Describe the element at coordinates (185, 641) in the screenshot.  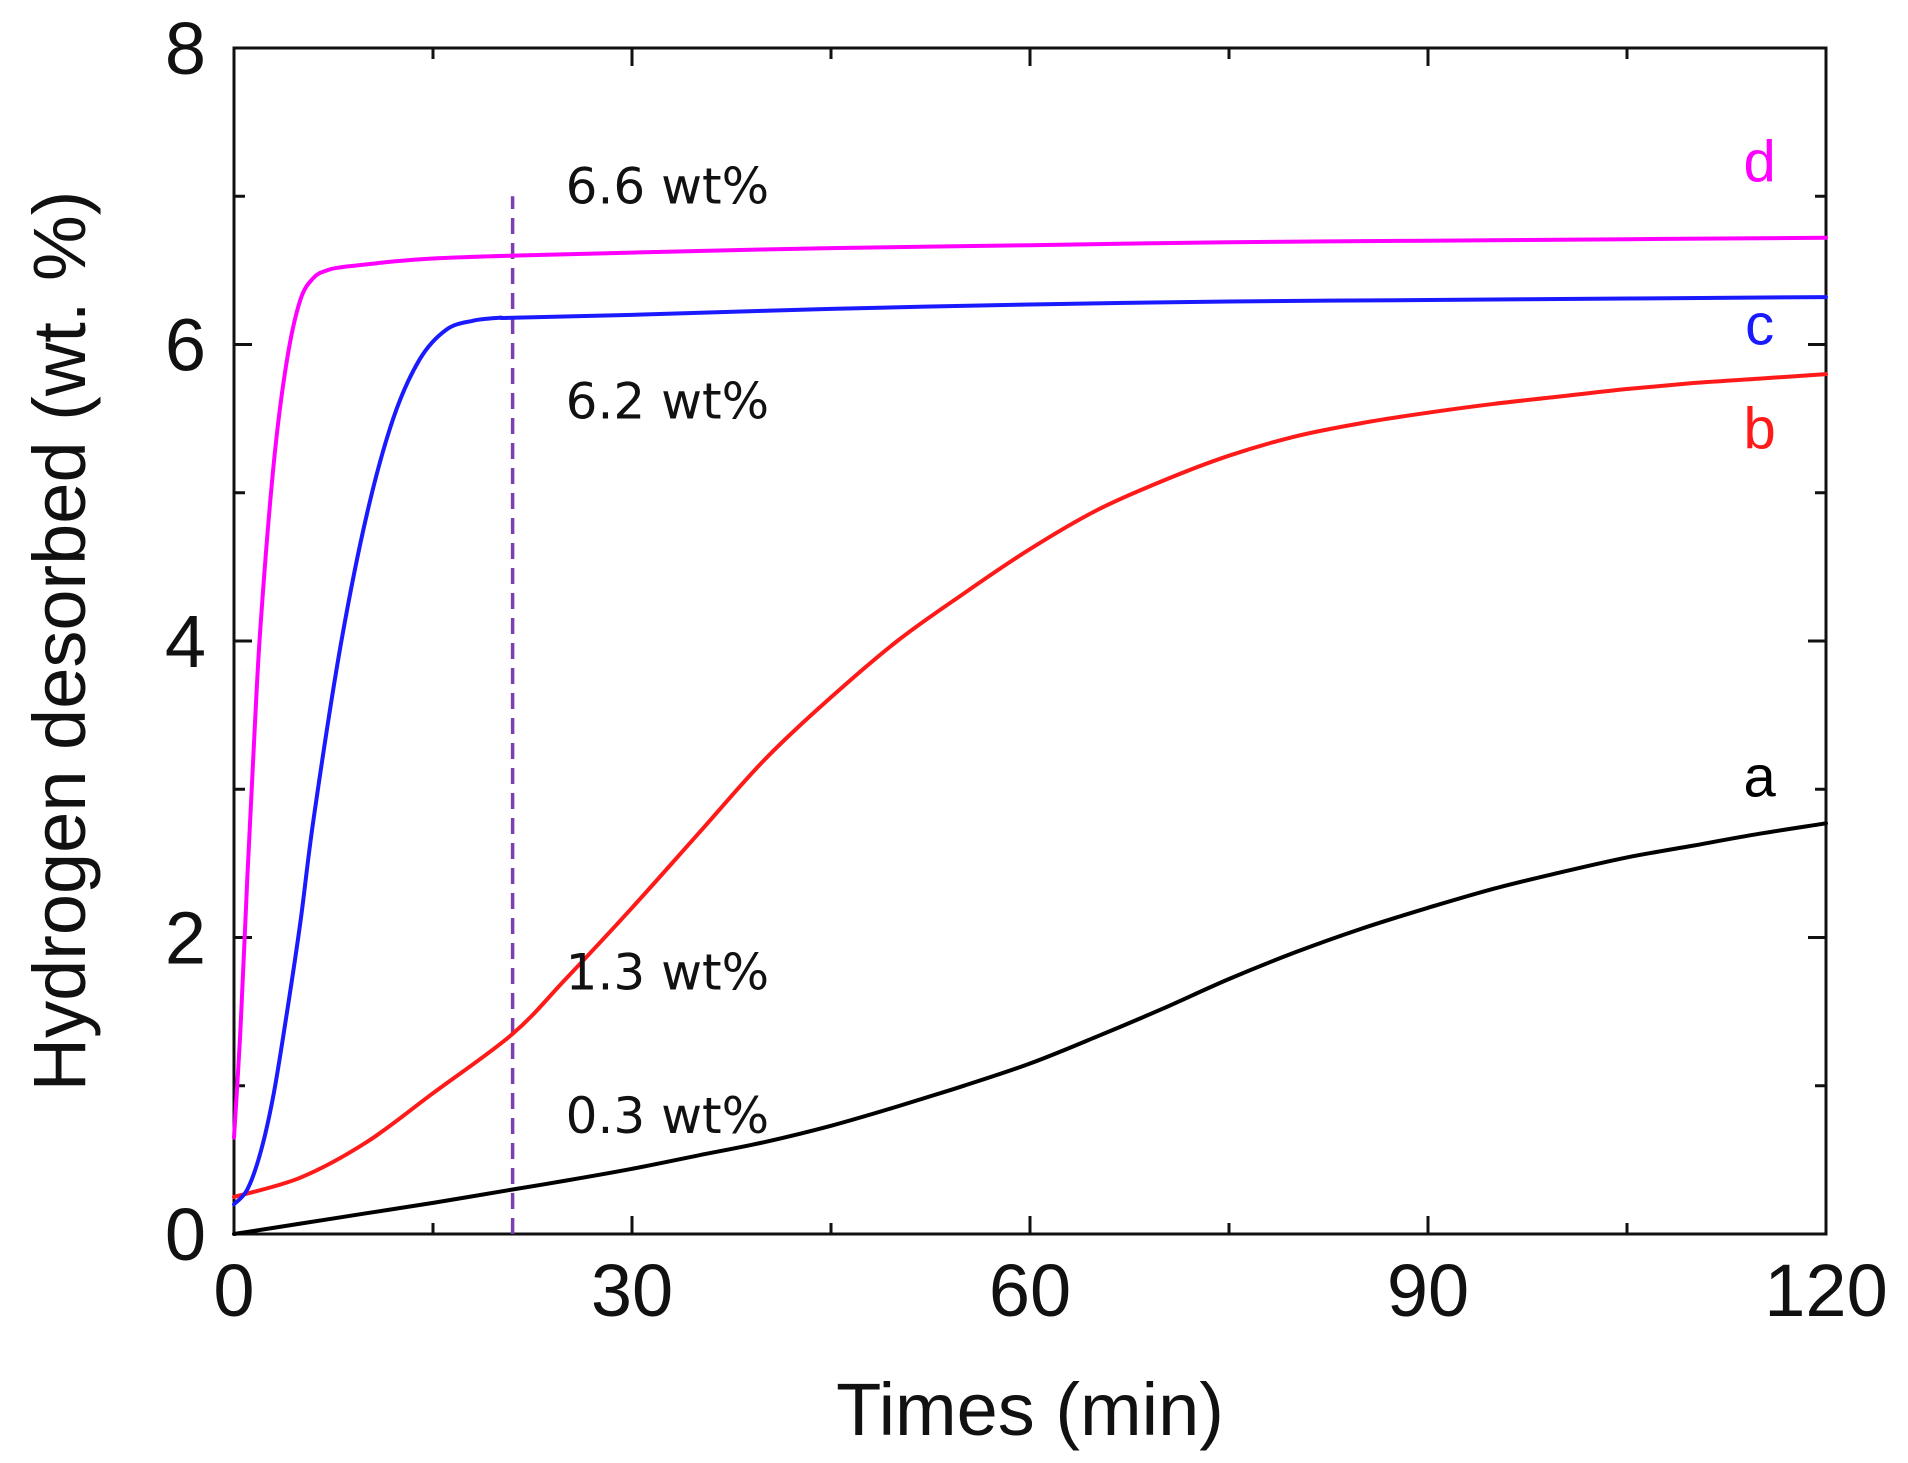
I see `y-tick-label: 4` at that location.